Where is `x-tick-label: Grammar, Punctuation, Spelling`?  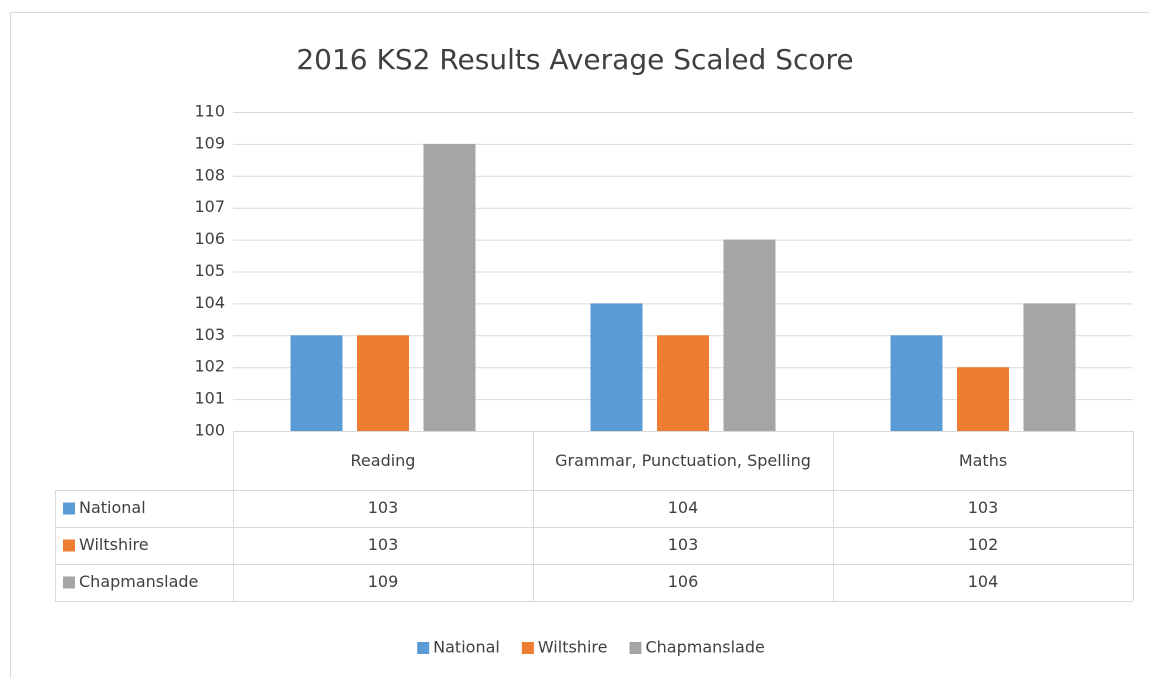
x-tick-label: Grammar, Punctuation, Spelling is located at coordinates (683, 460).